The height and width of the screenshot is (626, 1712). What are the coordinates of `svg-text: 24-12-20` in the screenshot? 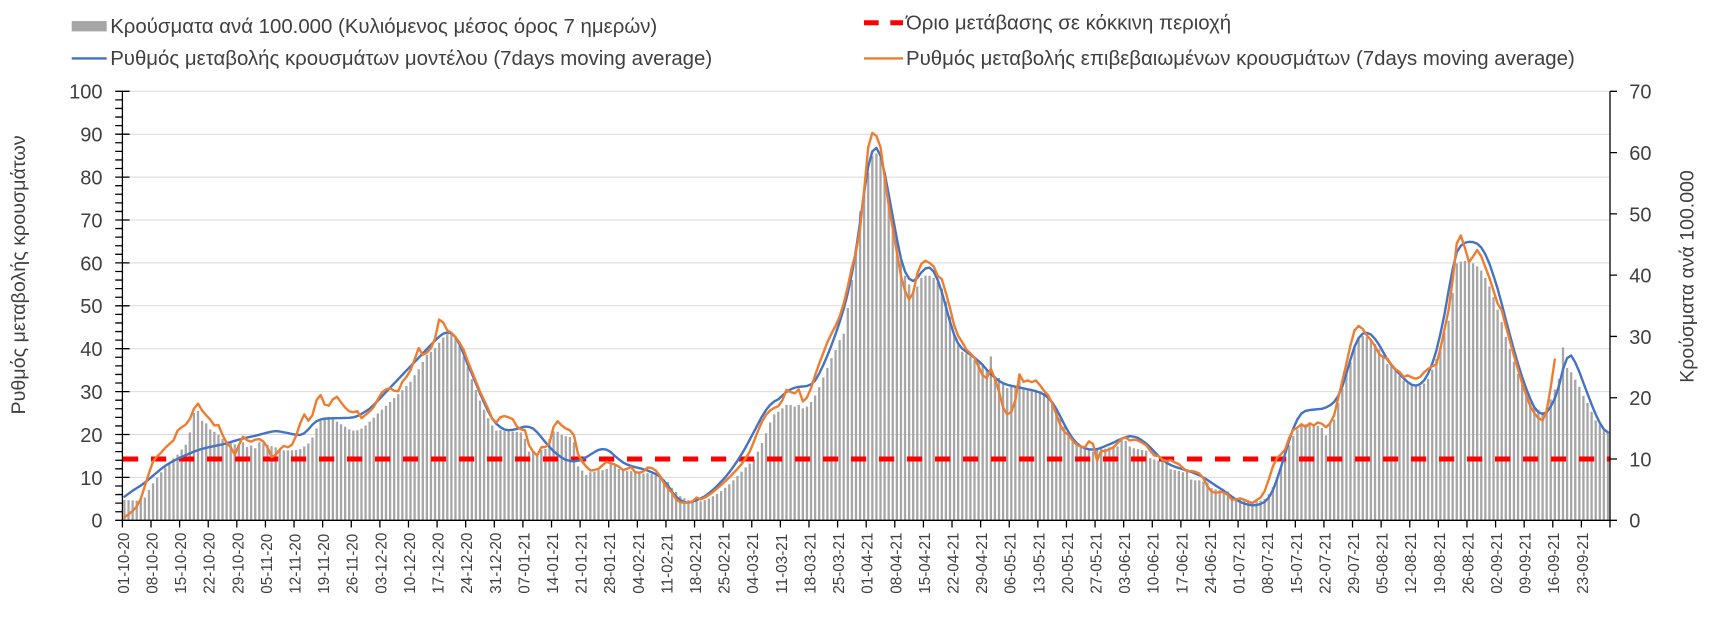 It's located at (467, 563).